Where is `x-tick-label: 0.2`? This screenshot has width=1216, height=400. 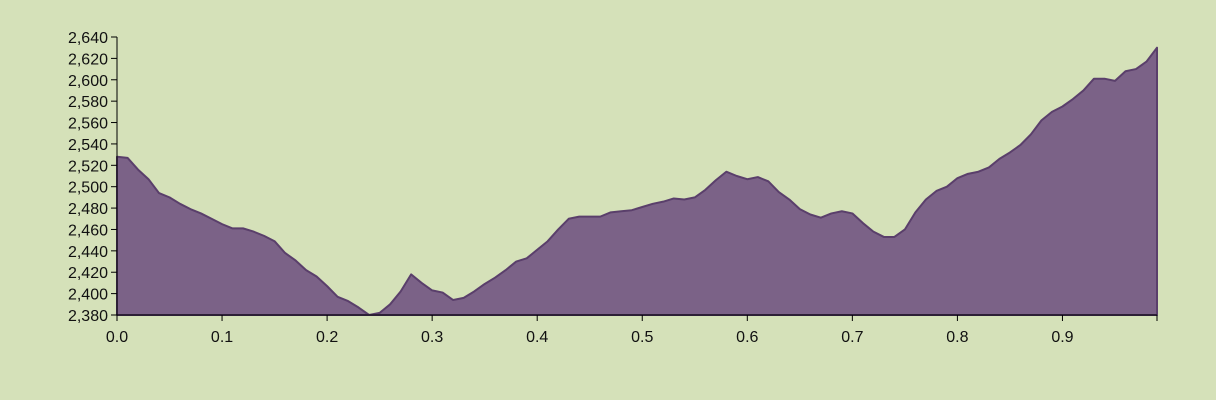
x-tick-label: 0.2 is located at coordinates (327, 337).